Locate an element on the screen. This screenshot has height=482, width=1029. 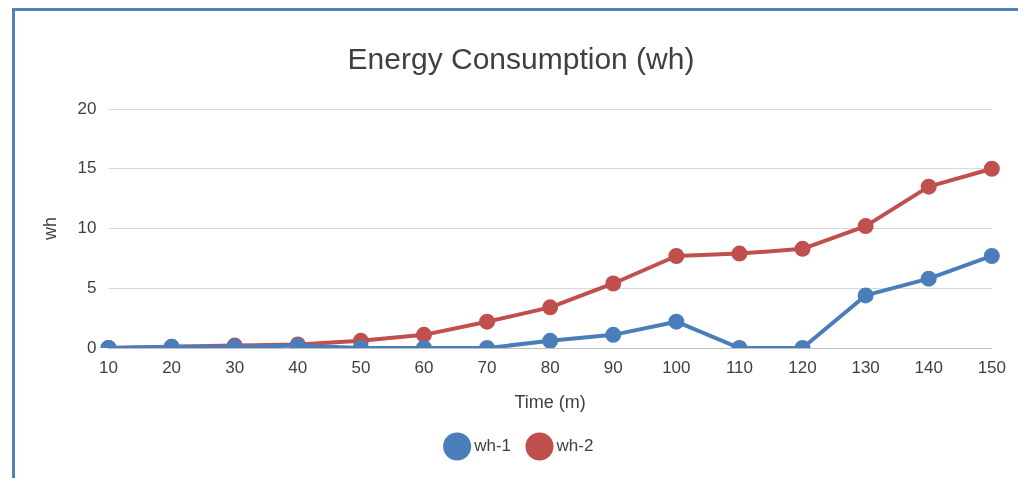
x-tick-label: 100 is located at coordinates (676, 367).